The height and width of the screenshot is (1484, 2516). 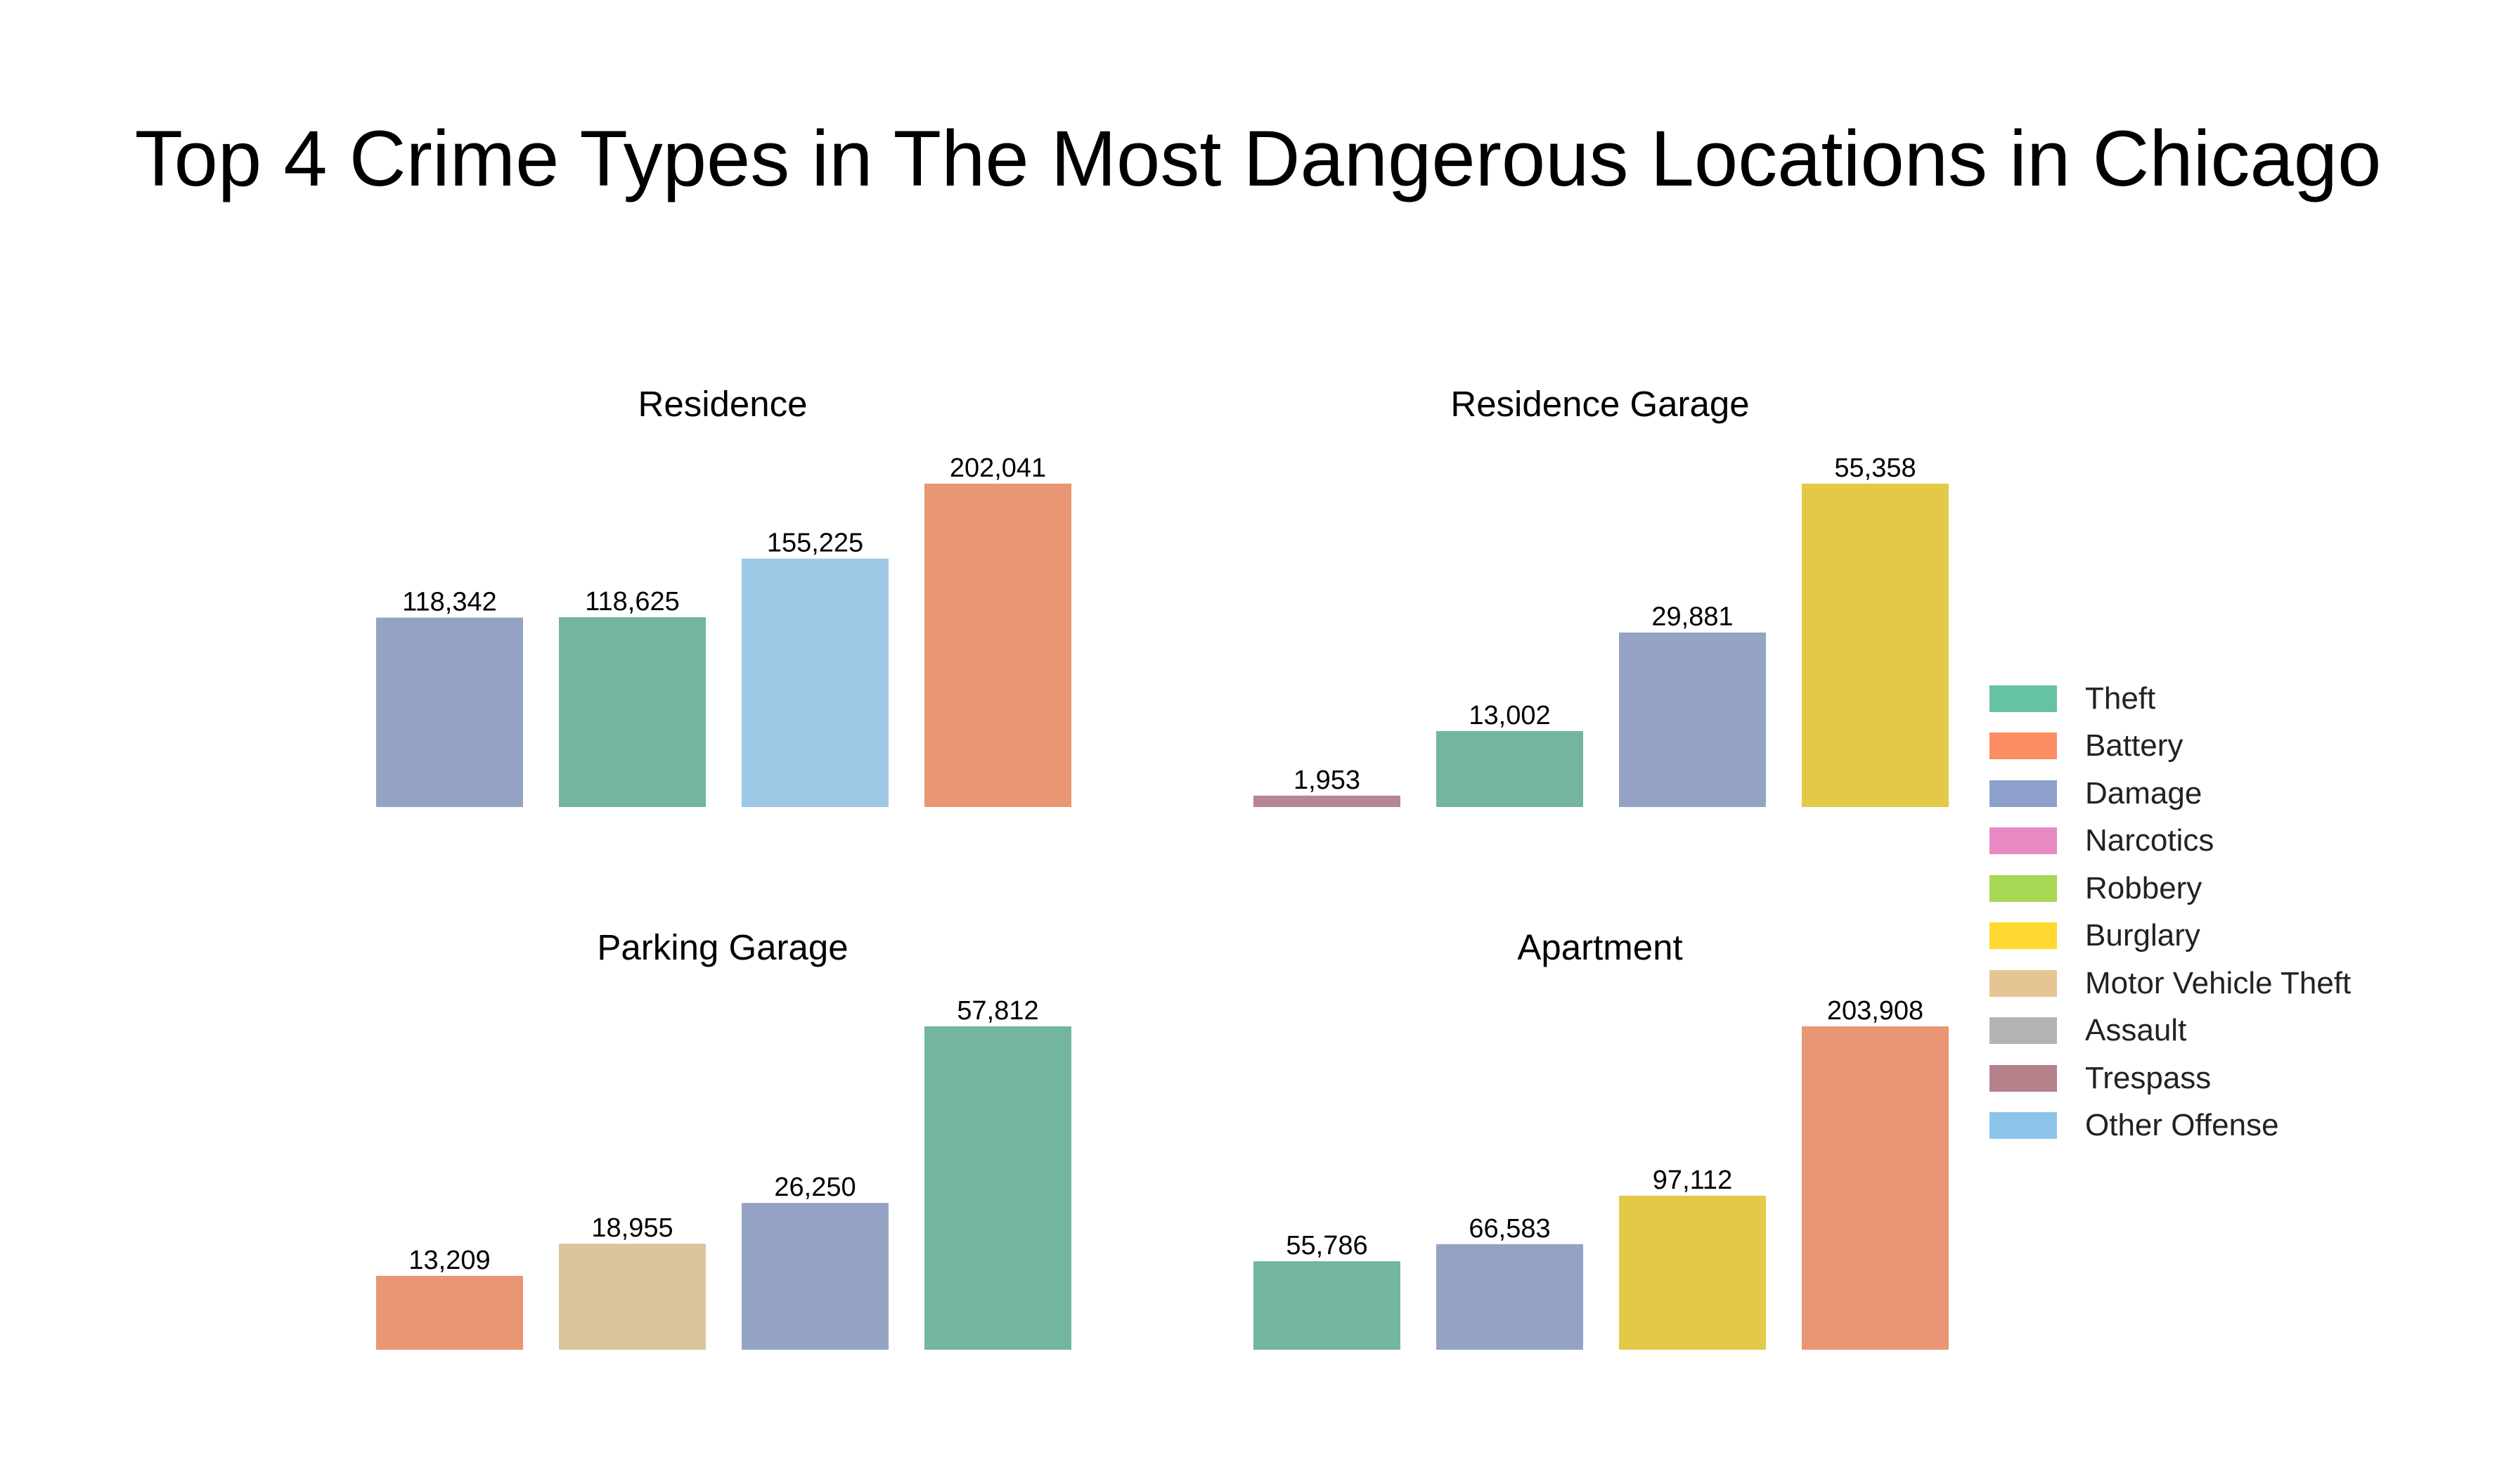 I want to click on legend-item: Assault, so click(x=2170, y=1031).